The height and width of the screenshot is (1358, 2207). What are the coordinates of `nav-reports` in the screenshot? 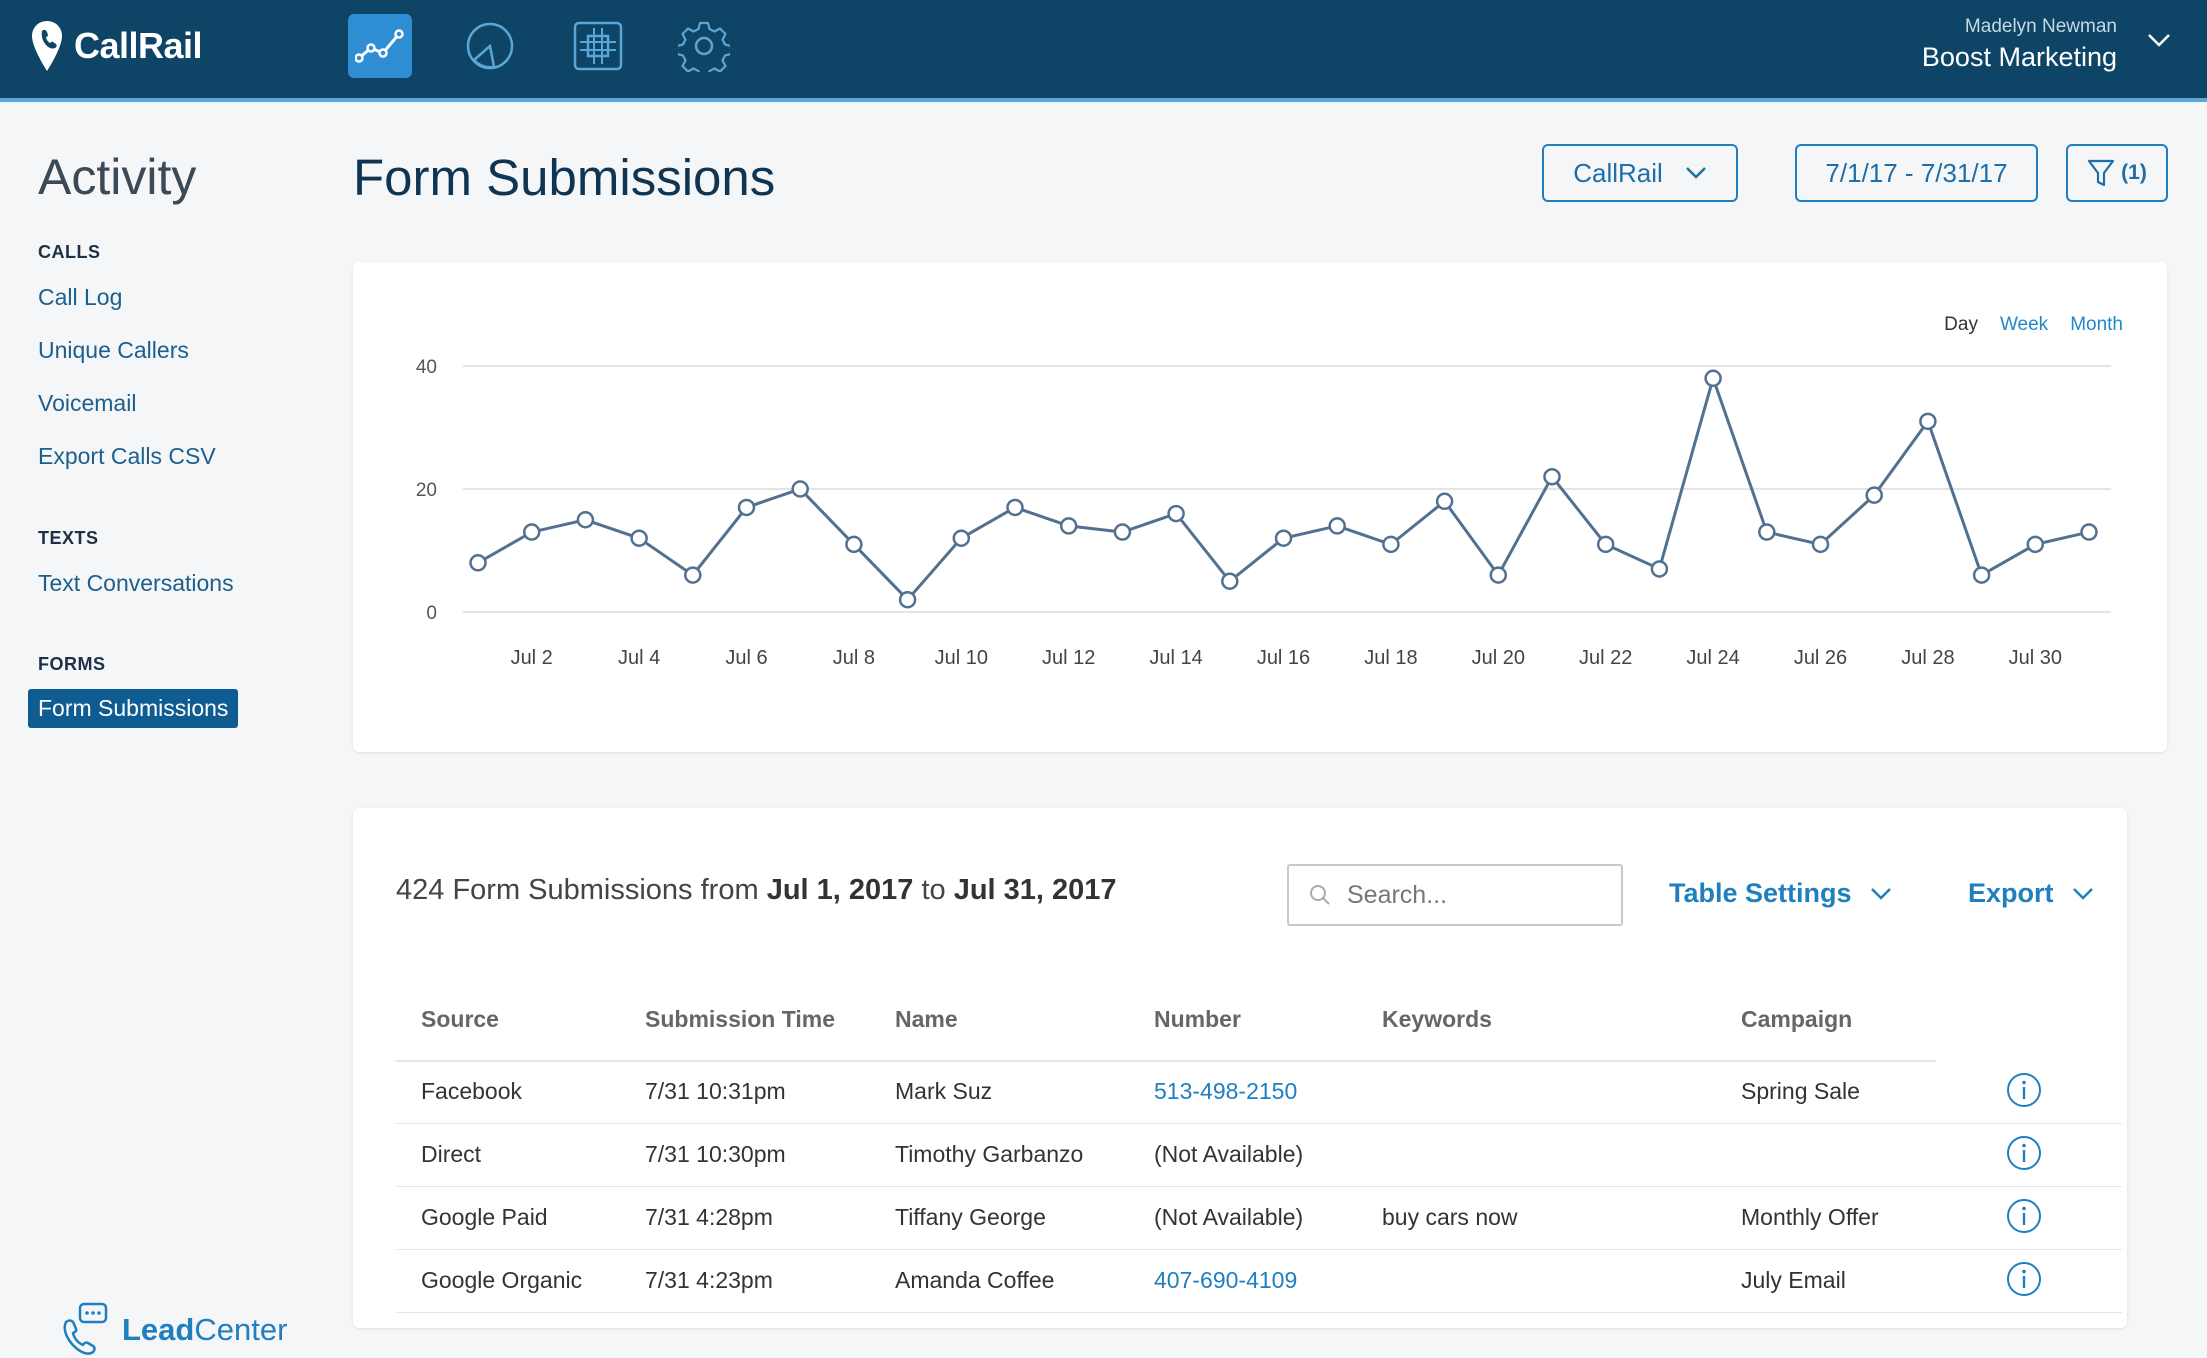 It's located at (490, 46).